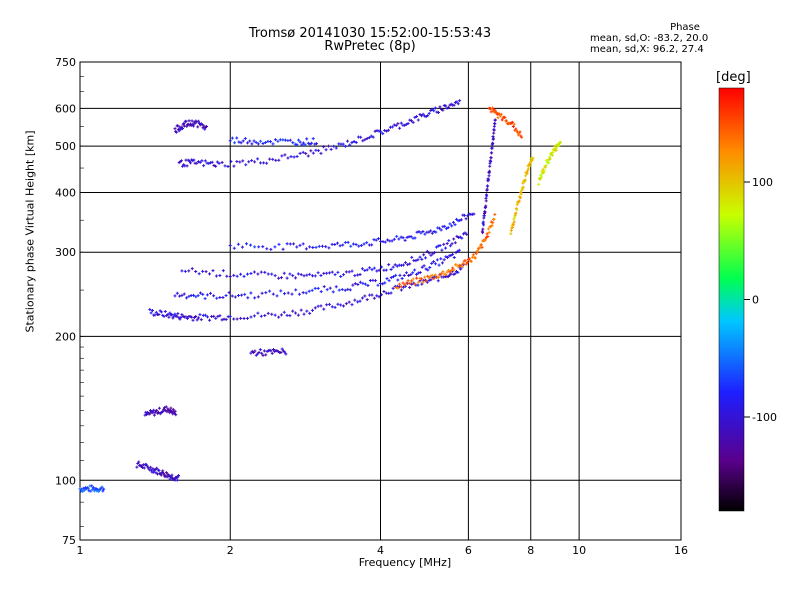 This screenshot has width=800, height=600. Describe the element at coordinates (764, 417) in the screenshot. I see `colorbar-tick-label: -100` at that location.